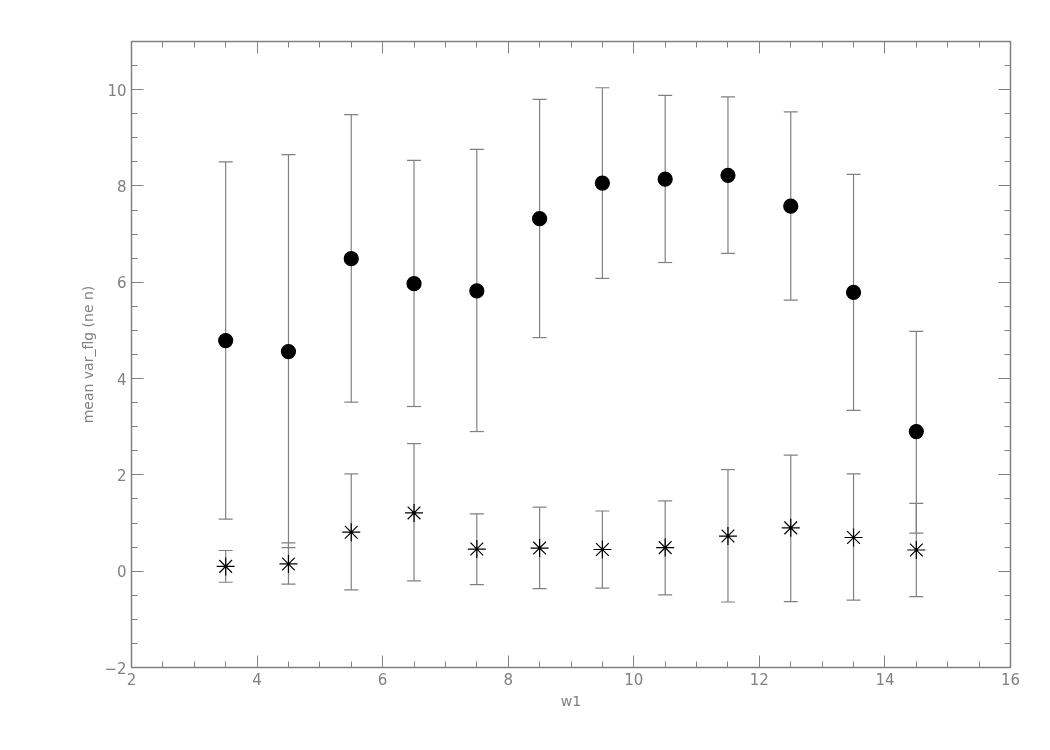 The height and width of the screenshot is (750, 1050). What do you see at coordinates (121, 283) in the screenshot?
I see `y-tick-label: 6` at bounding box center [121, 283].